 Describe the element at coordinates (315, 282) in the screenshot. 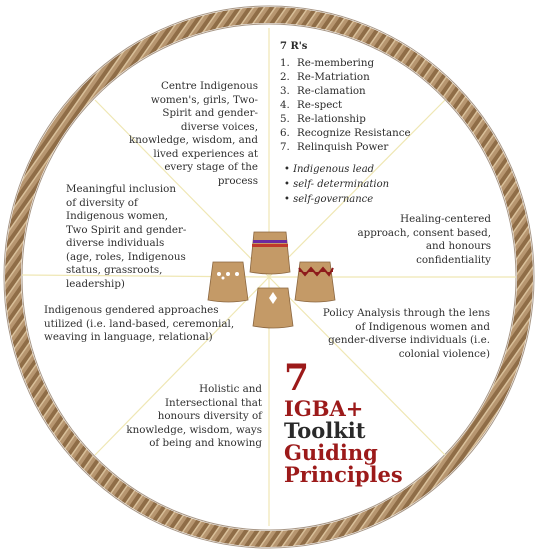

I see `ribbon-skirt-right` at that location.